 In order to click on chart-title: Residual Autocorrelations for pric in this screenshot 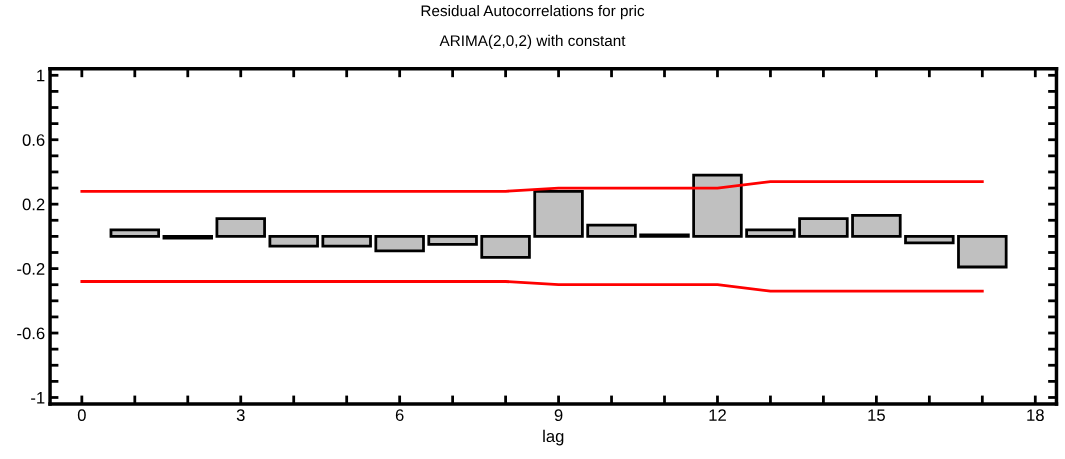, I will do `click(533, 12)`.